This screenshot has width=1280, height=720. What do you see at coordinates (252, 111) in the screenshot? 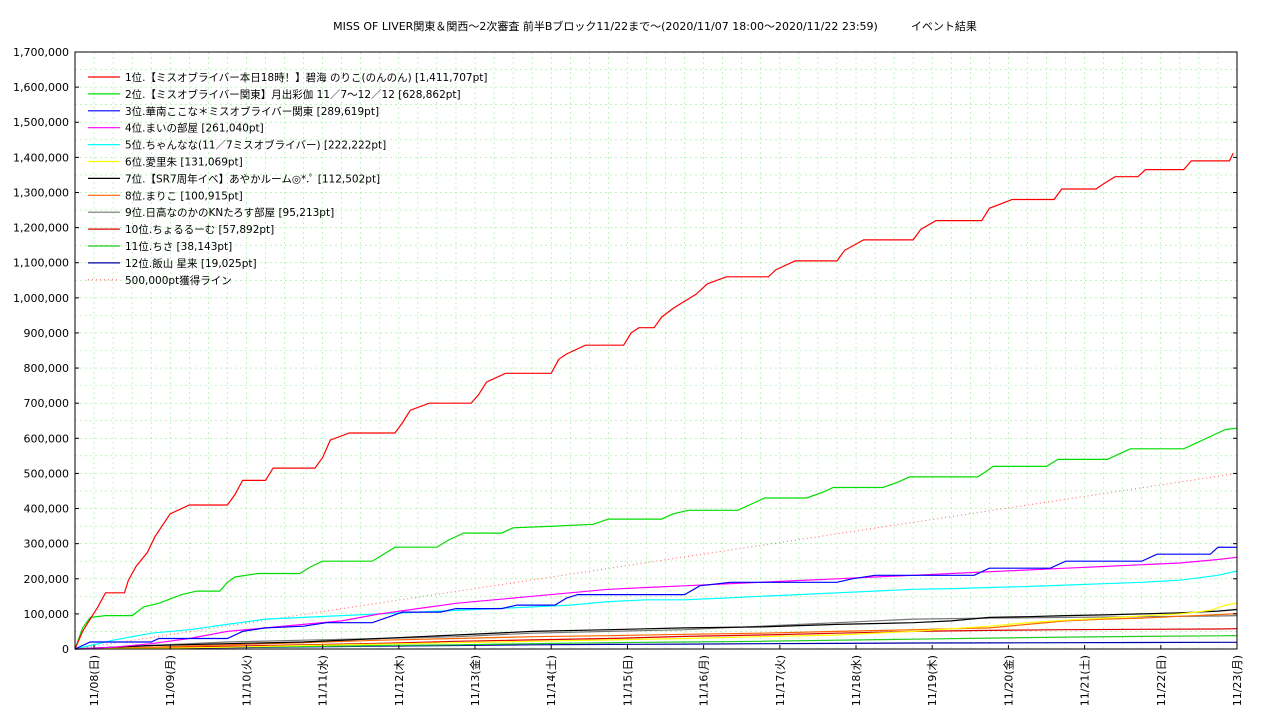
I see `legend-label: 3位.華南ここな＊ミスオブライバー関東 [289,619pt]` at bounding box center [252, 111].